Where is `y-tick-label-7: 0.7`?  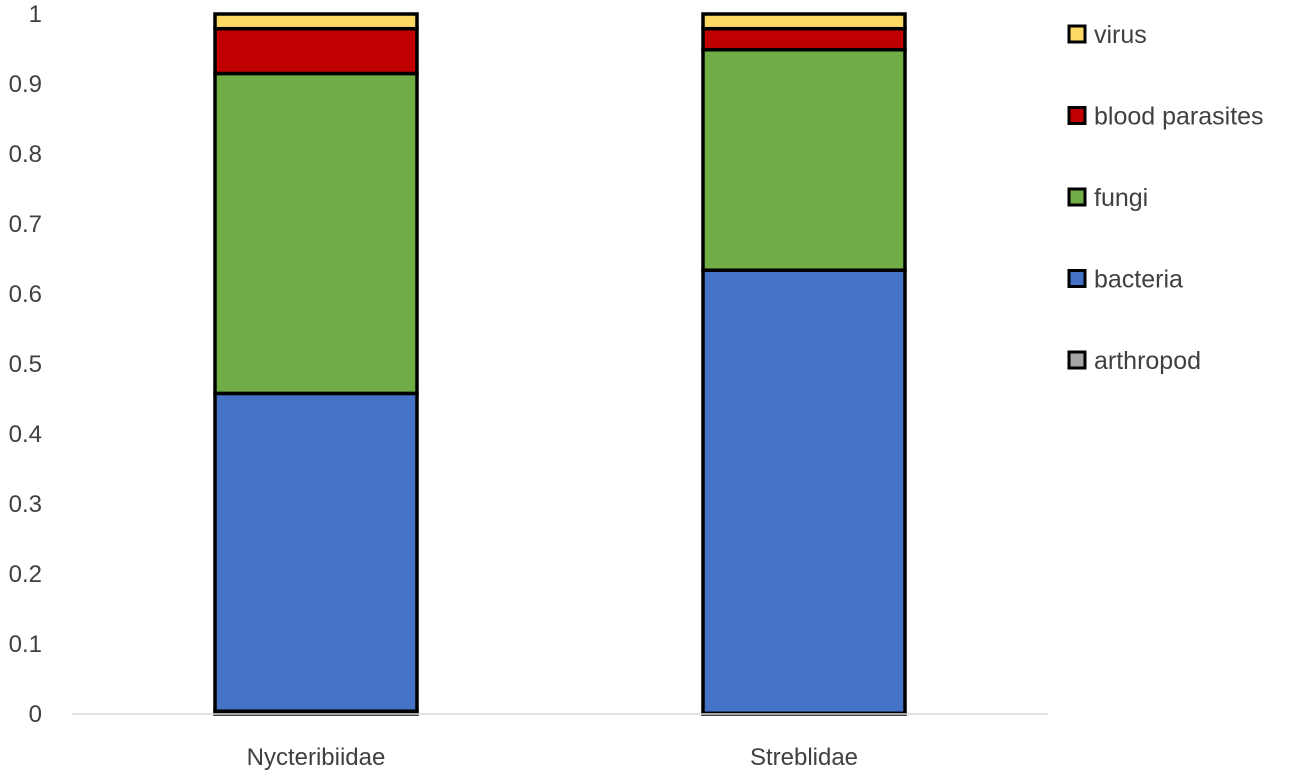
y-tick-label-7: 0.7 is located at coordinates (25, 224).